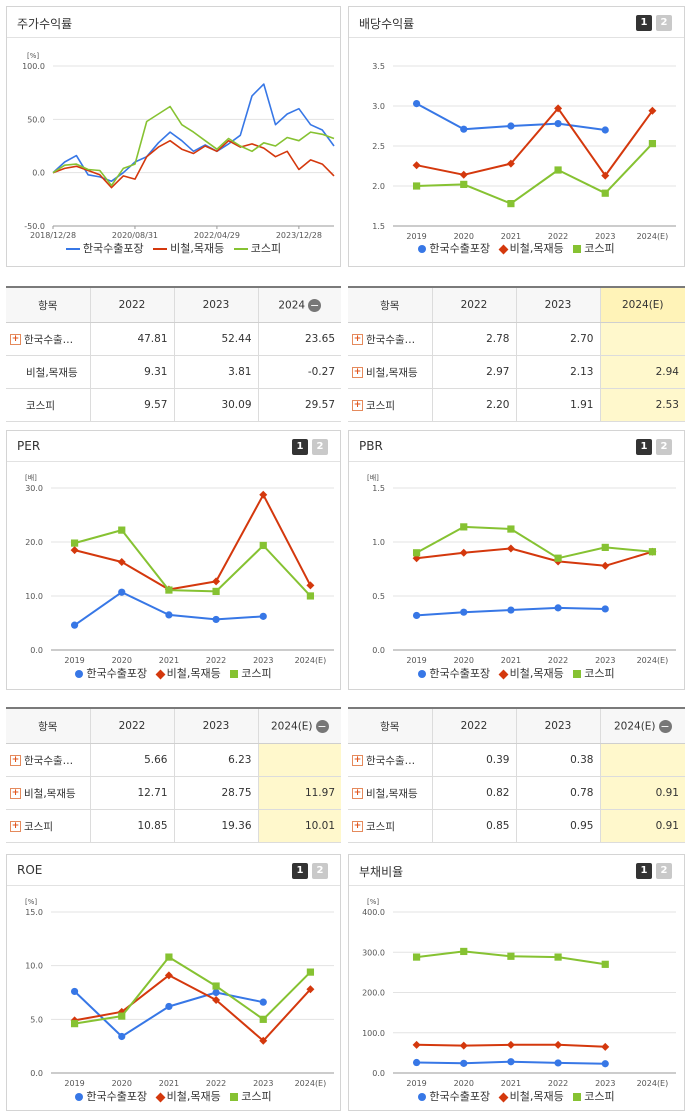 Image resolution: width=691 pixels, height=1115 pixels. I want to click on axis-unit-label: [%], so click(31, 902).